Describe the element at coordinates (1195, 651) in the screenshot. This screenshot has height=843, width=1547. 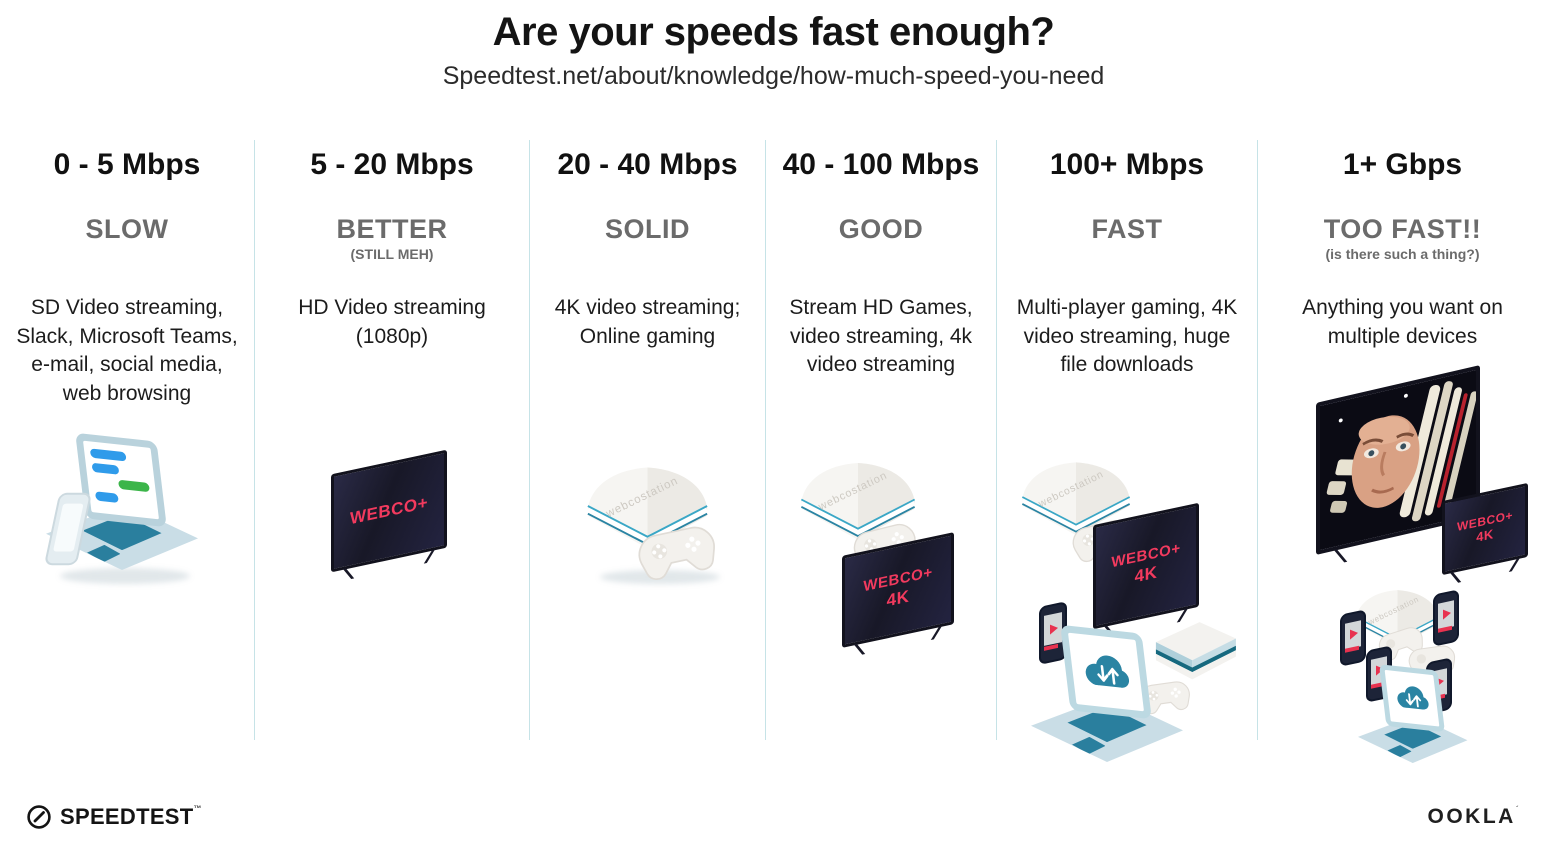
I see `game-console-slab-icon` at that location.